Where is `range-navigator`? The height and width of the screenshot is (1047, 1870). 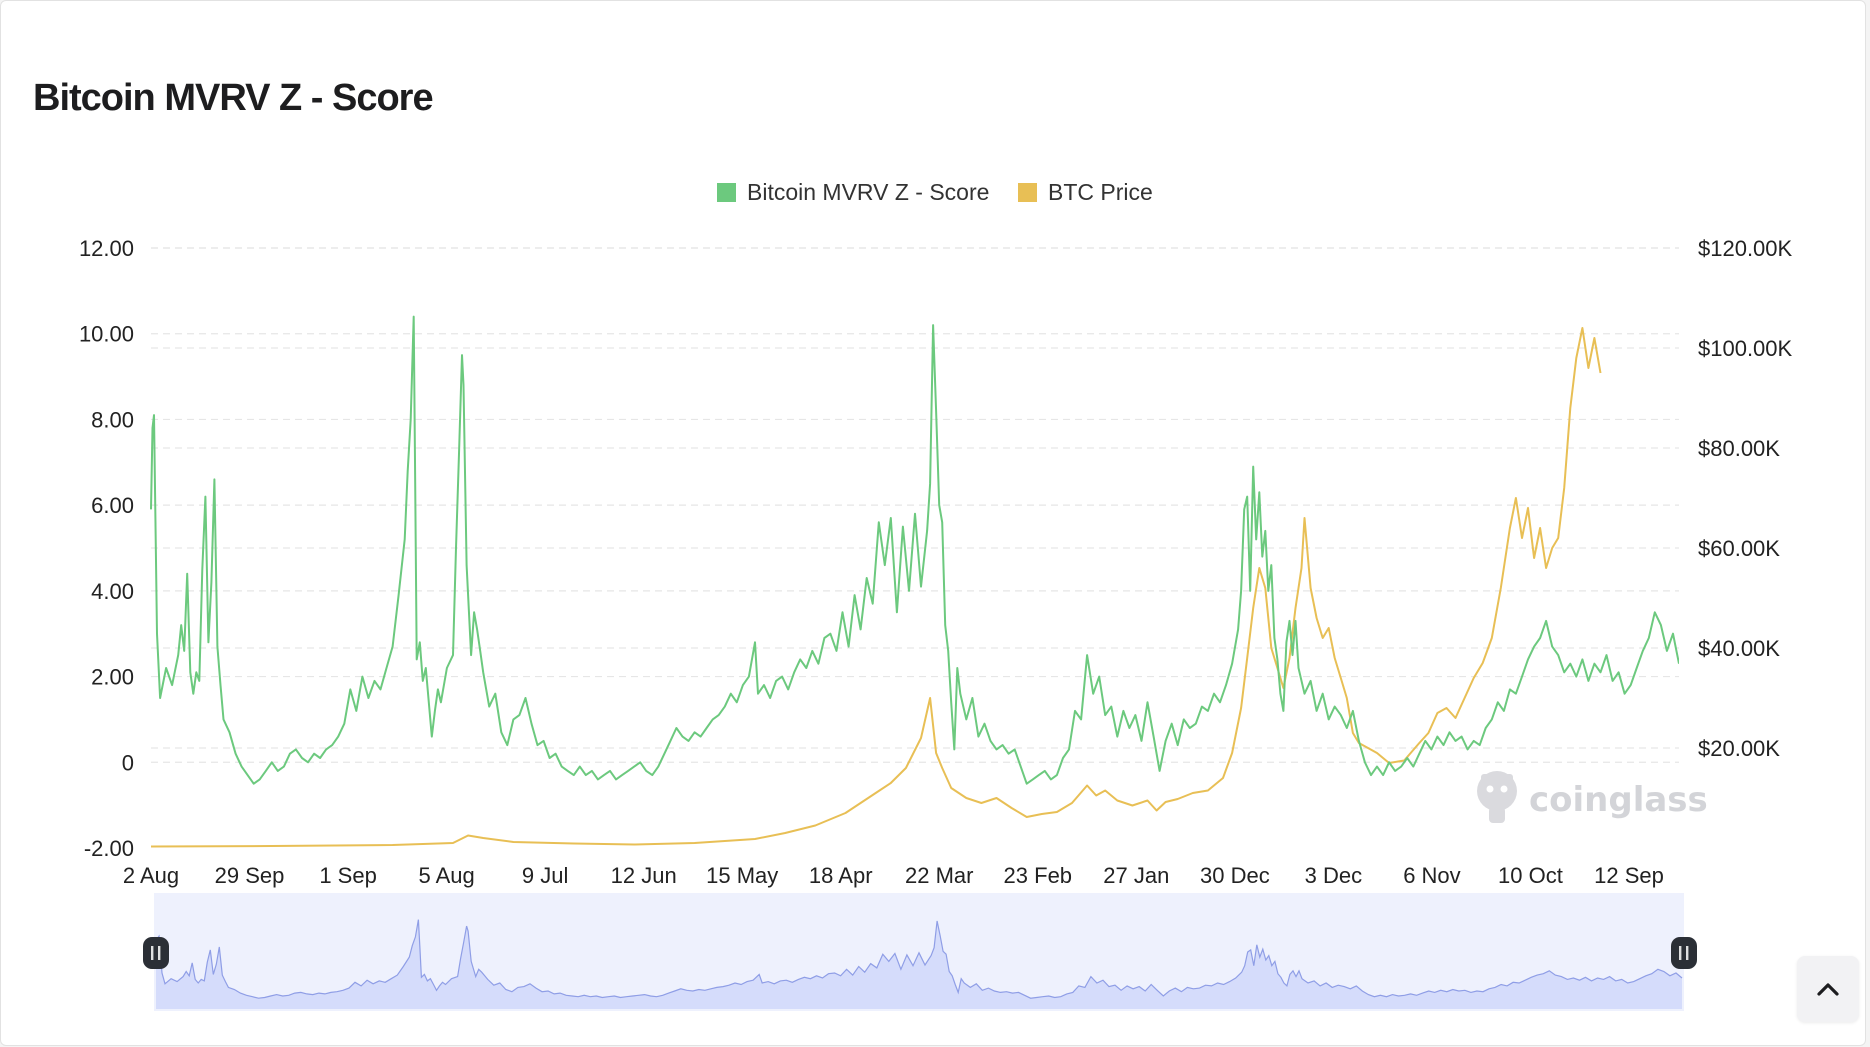
range-navigator is located at coordinates (920, 952).